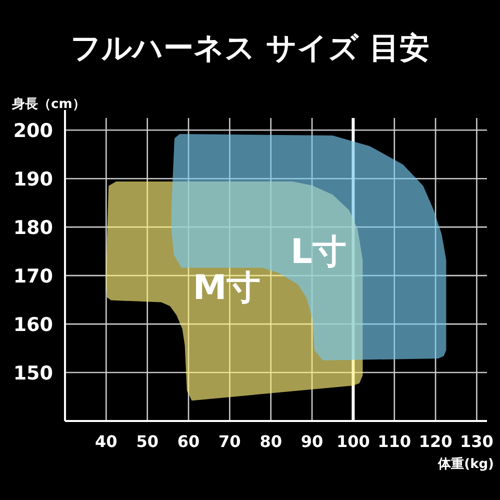  Describe the element at coordinates (33, 228) in the screenshot. I see `y-tick-label: 180` at that location.